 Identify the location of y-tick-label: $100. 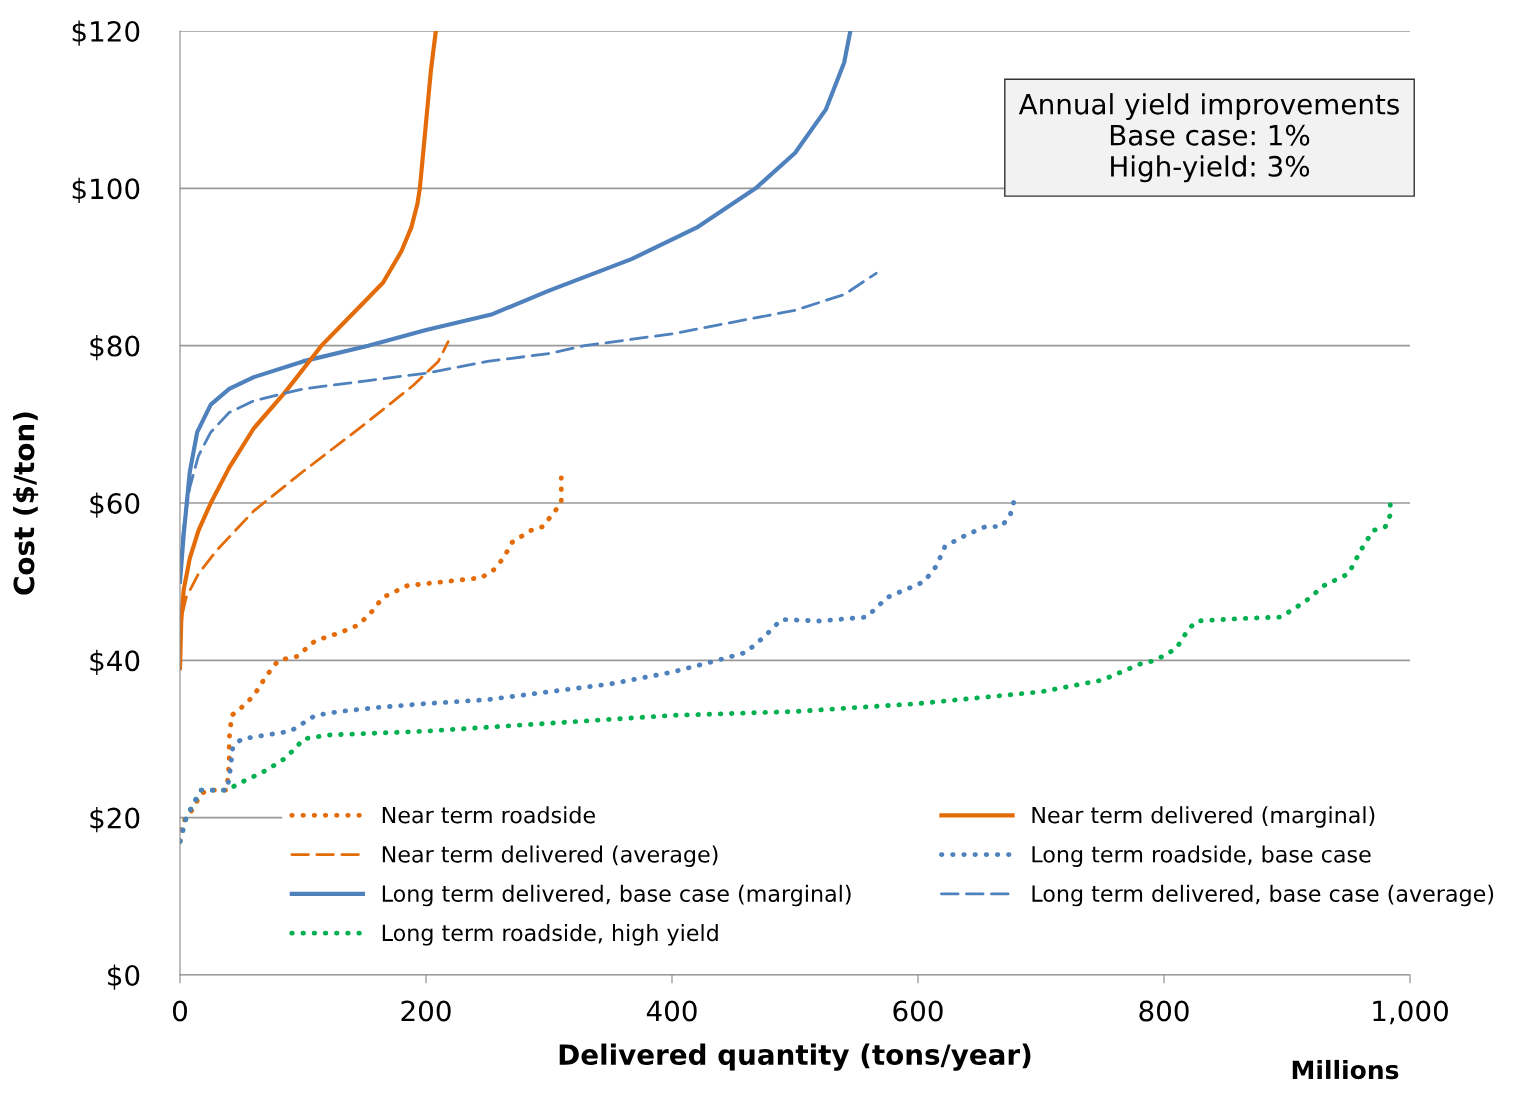
(106, 190).